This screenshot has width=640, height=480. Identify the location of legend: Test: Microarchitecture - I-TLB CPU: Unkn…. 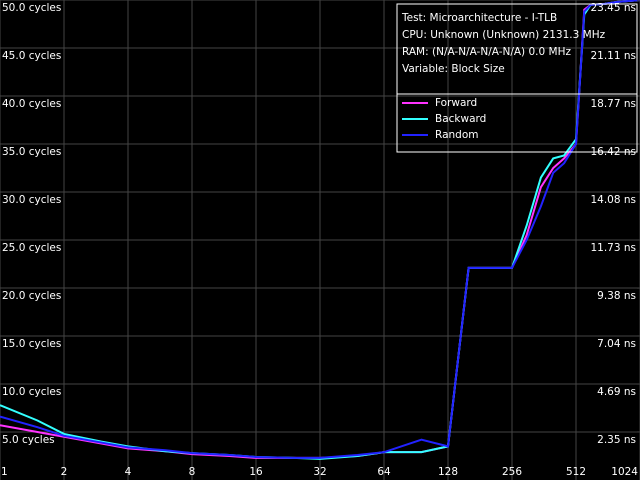
(503, 76).